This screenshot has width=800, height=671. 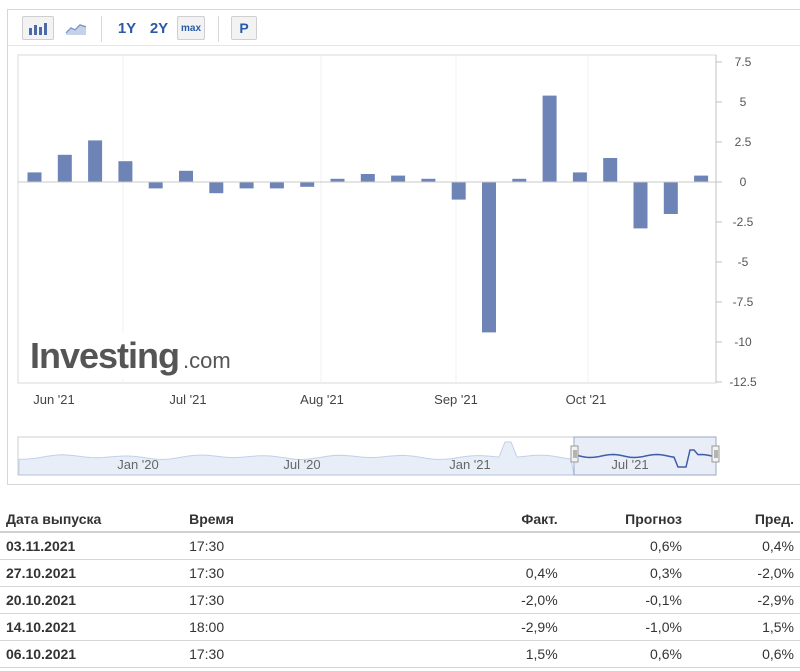 What do you see at coordinates (104, 355) in the screenshot?
I see `svg-text: Investing` at bounding box center [104, 355].